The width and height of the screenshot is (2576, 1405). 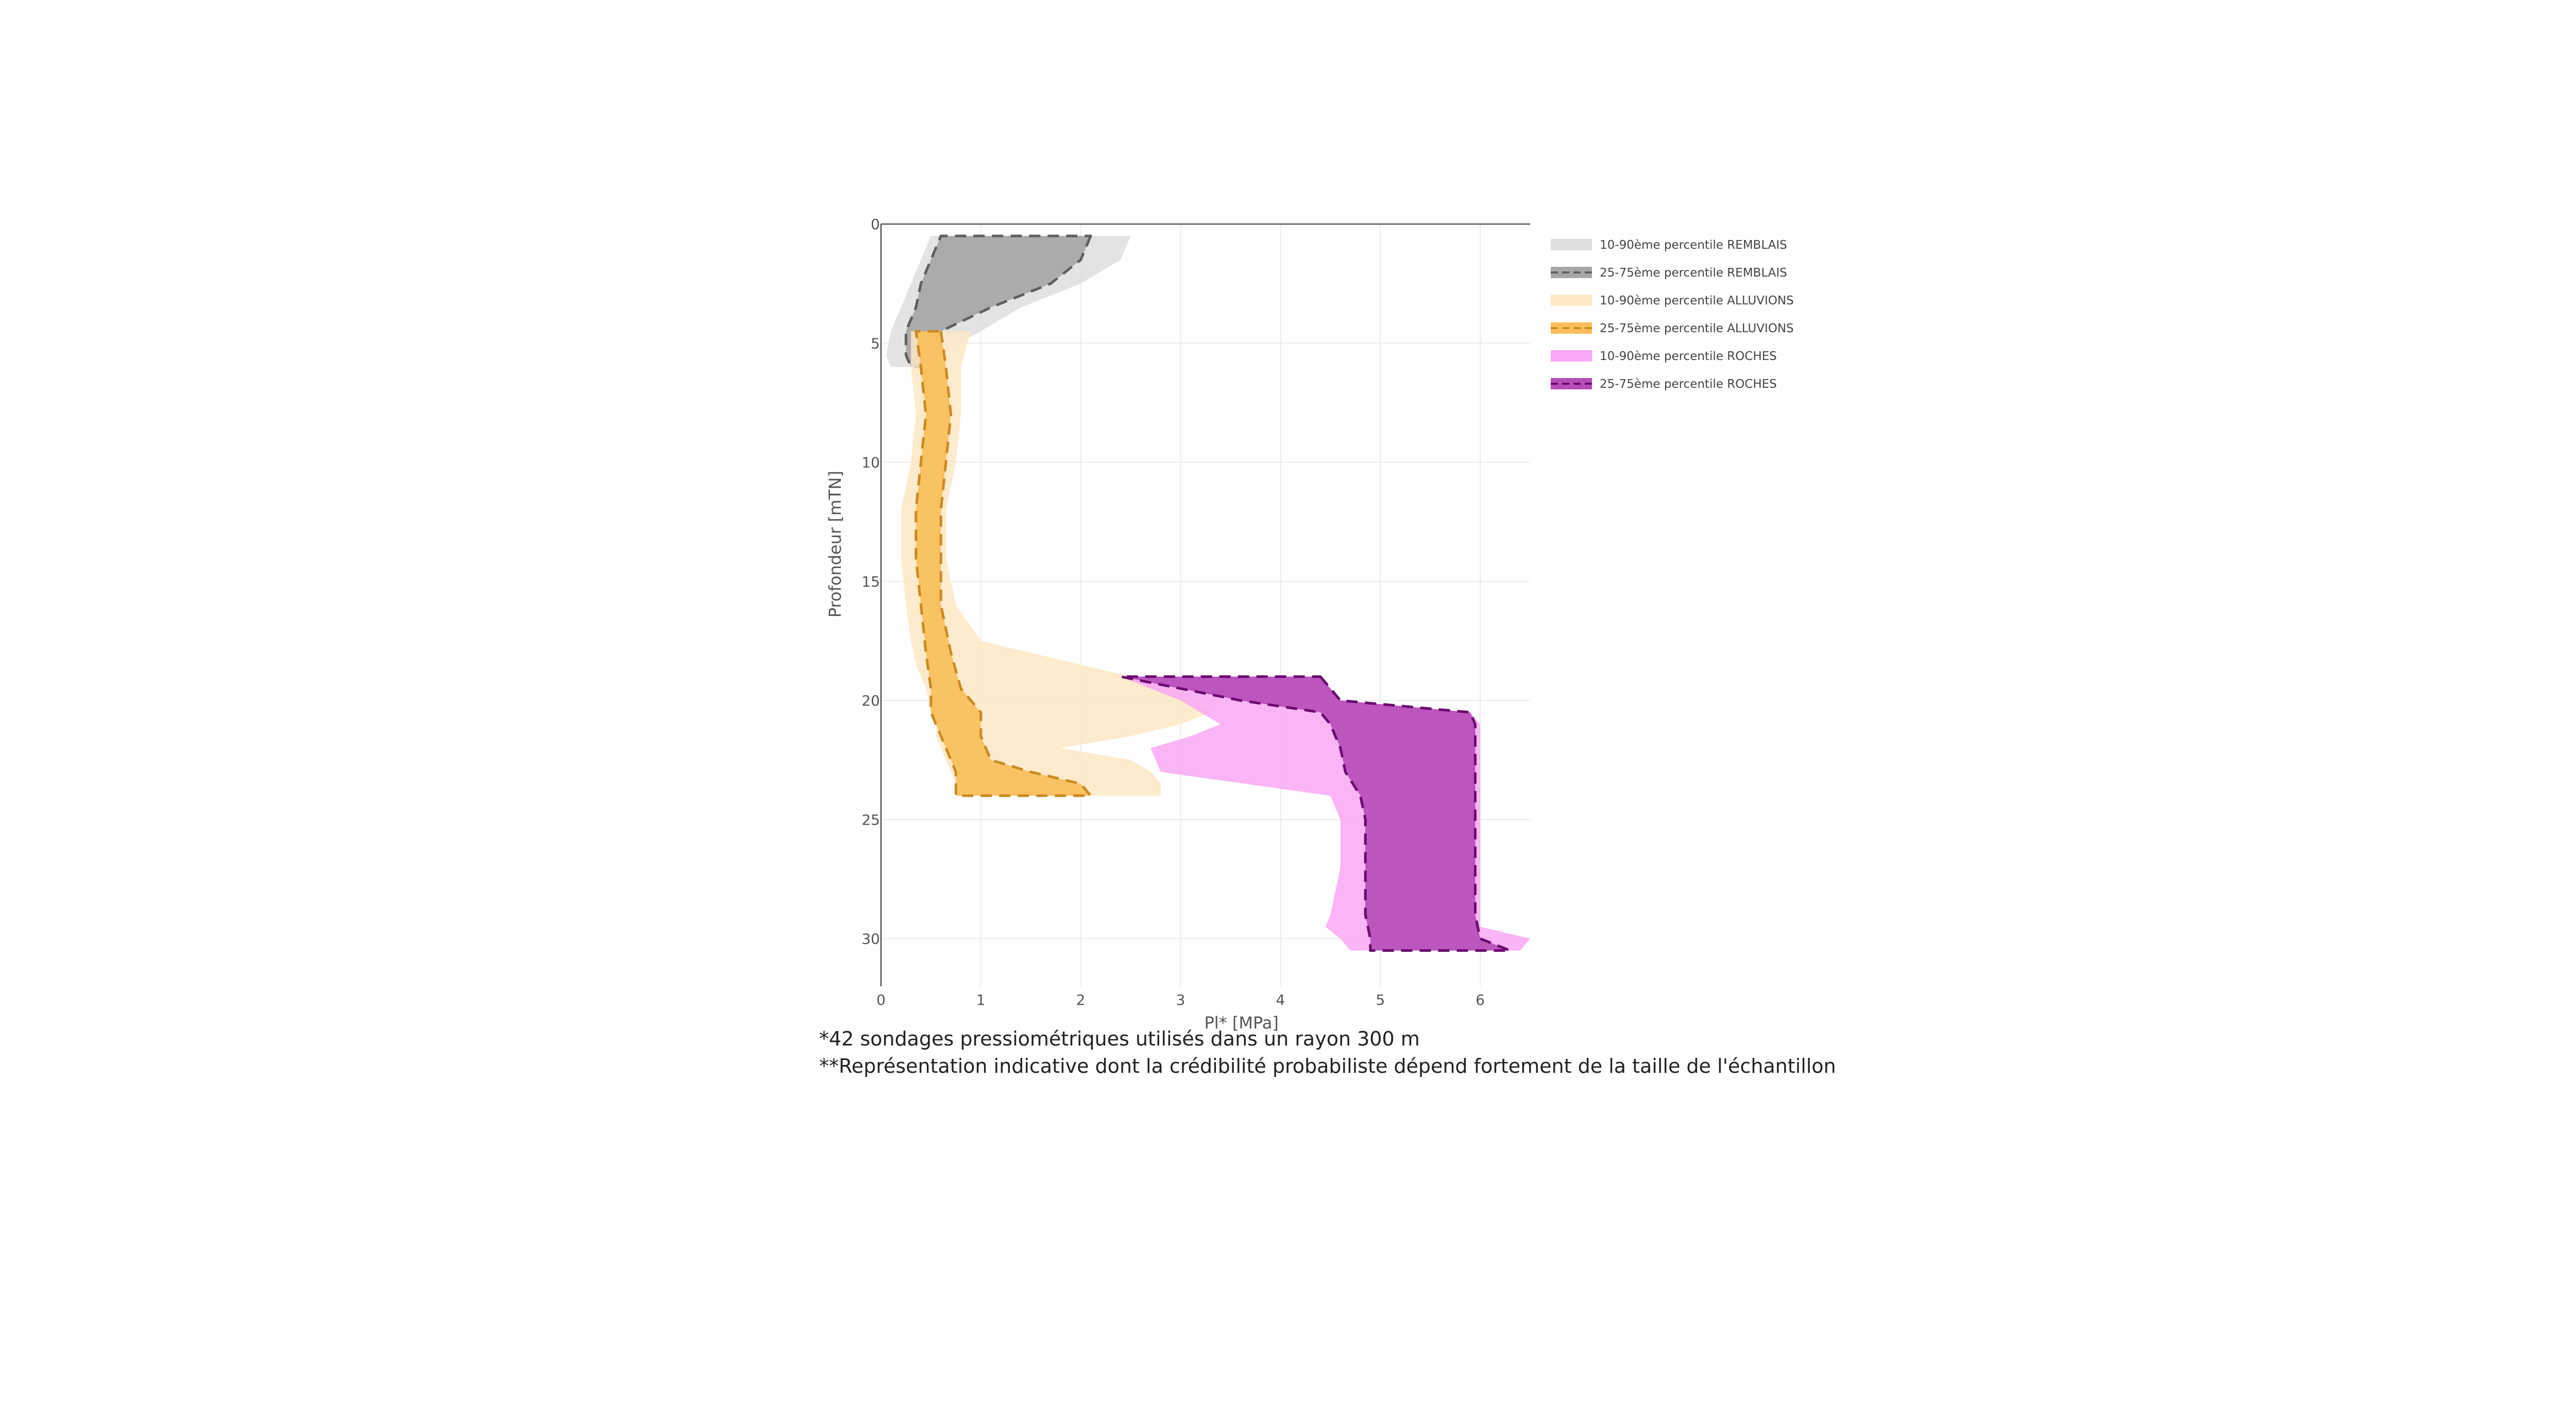 I want to click on x-tick-label: 3, so click(x=1180, y=1000).